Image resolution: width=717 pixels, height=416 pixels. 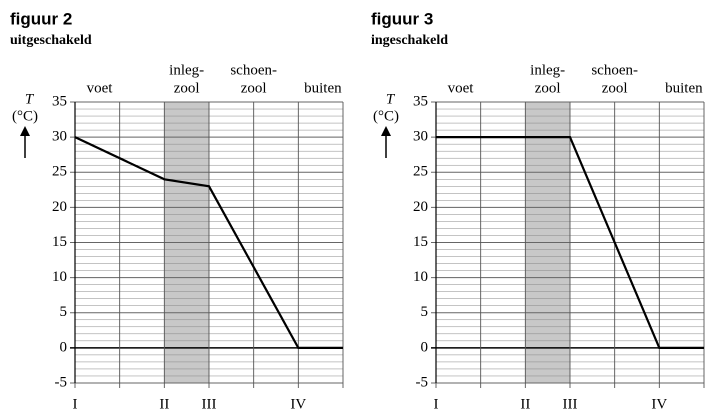 I want to click on chart-title: figuur 2, so click(x=41, y=18).